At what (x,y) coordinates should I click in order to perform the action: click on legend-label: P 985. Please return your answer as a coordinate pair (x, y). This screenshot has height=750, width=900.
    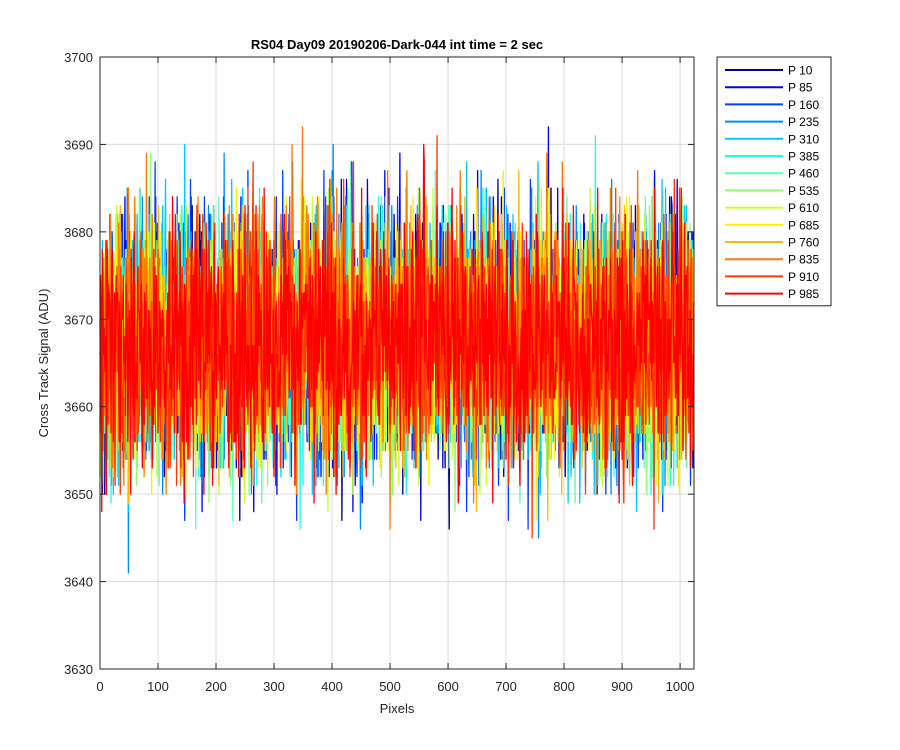
    Looking at the image, I should click on (803, 294).